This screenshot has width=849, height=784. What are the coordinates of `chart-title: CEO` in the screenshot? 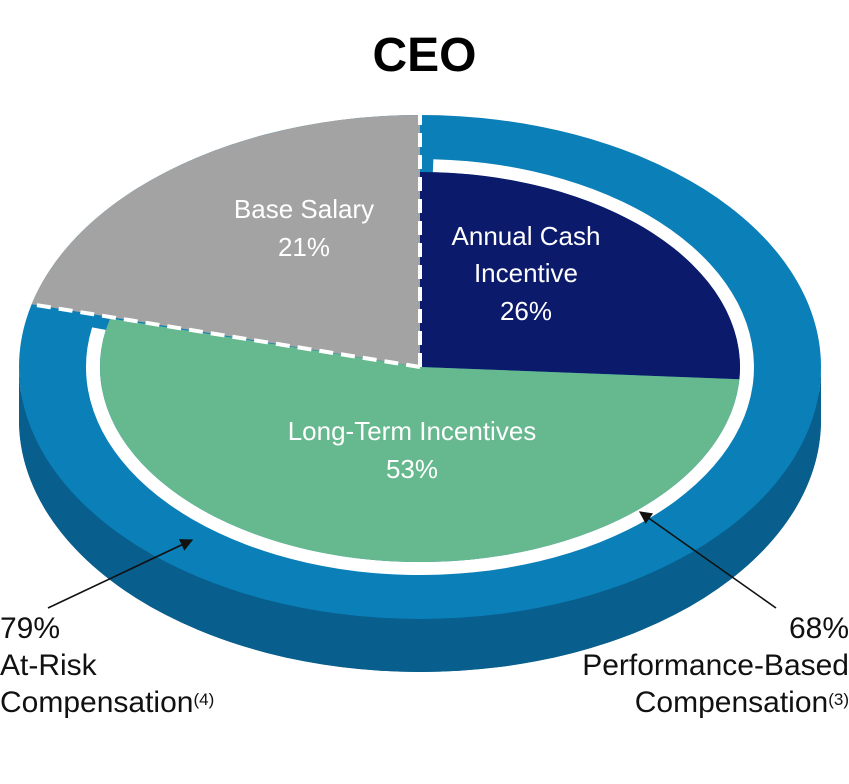 It's located at (424, 55).